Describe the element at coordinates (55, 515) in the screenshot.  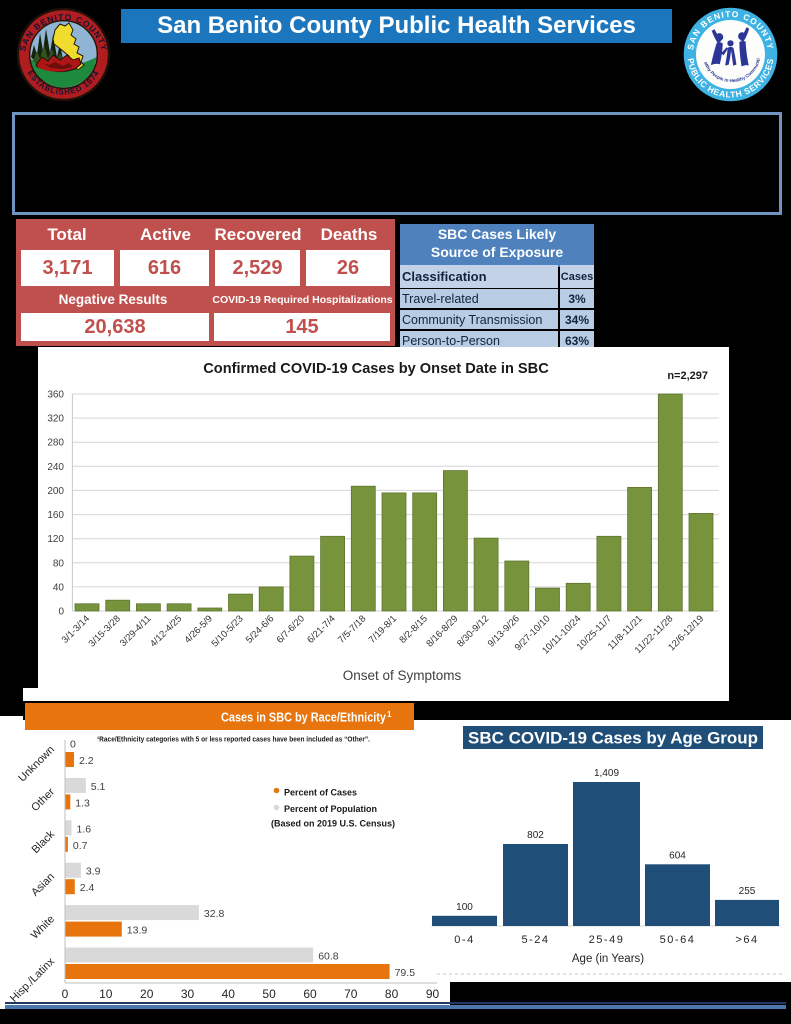
I see `svg-text: 160` at that location.